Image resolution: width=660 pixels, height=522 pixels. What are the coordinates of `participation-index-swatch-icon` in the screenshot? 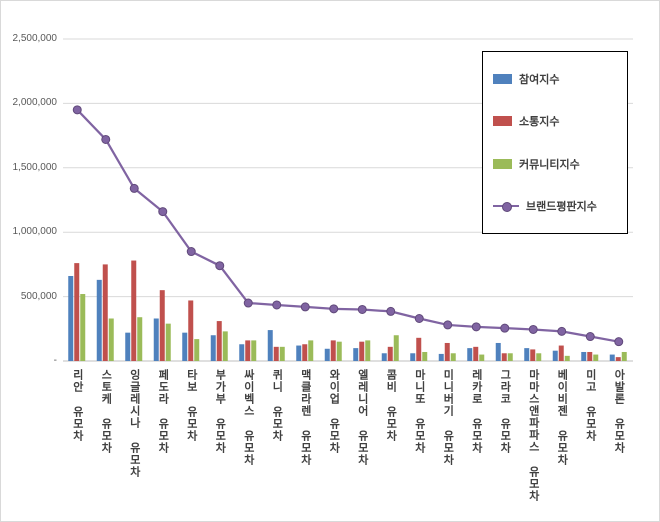 It's located at (502, 79).